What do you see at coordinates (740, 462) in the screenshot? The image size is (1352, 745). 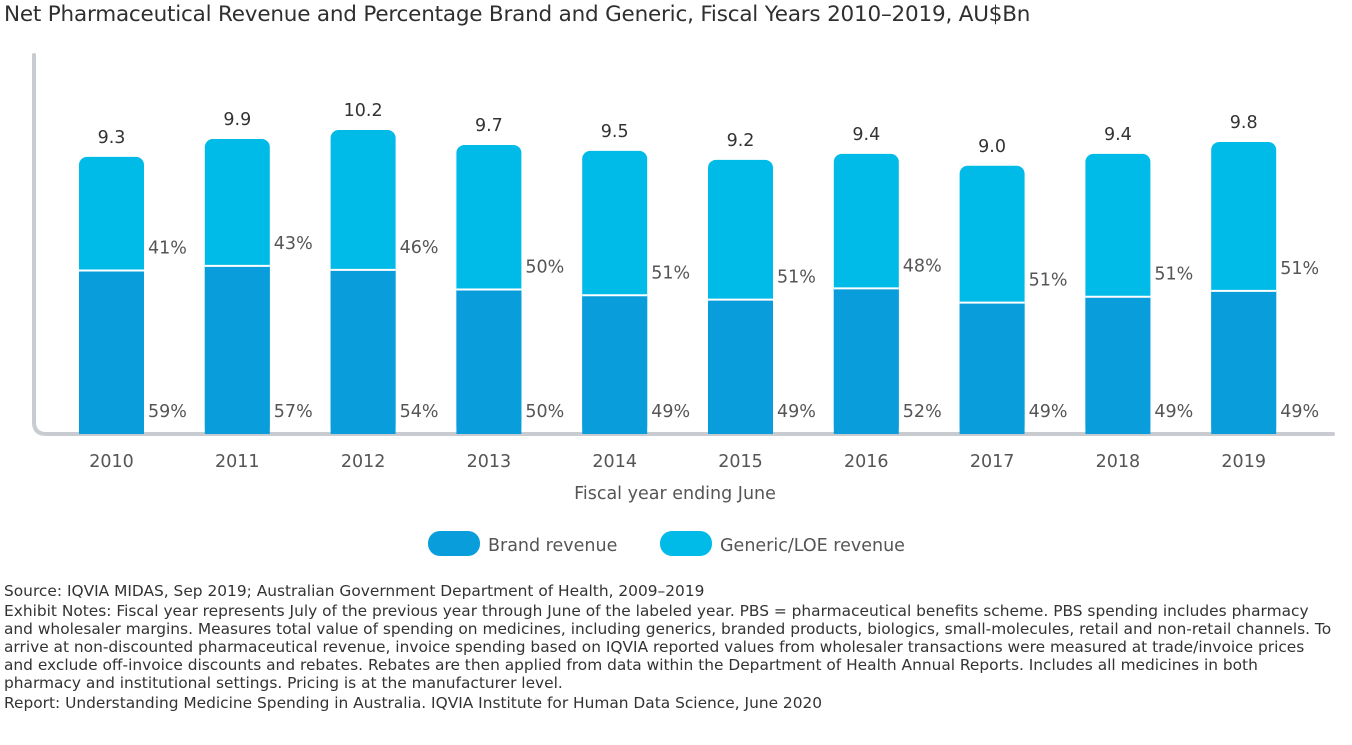 I see `x-tick-label-2015: 2015` at bounding box center [740, 462].